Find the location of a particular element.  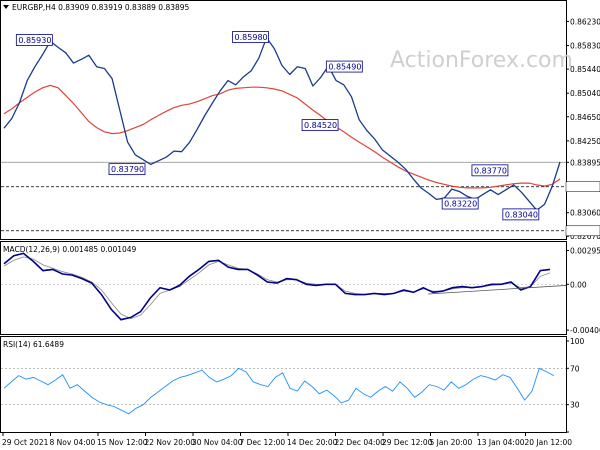

main-y-tick-label: 0.85040 is located at coordinates (585, 93).